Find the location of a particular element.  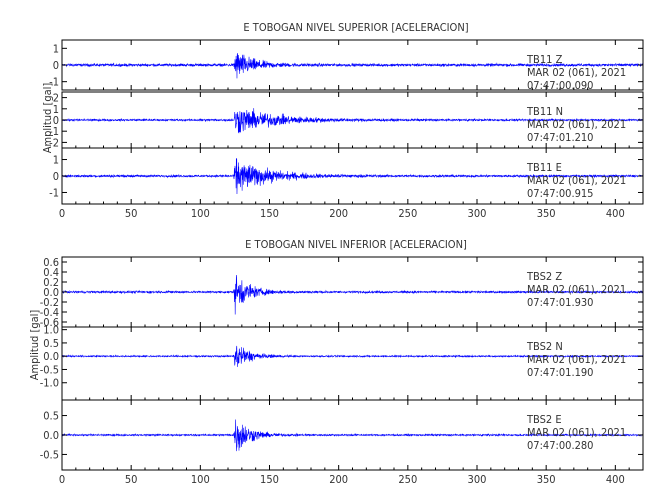

y-tick-label: 0.2 is located at coordinates (51, 282).